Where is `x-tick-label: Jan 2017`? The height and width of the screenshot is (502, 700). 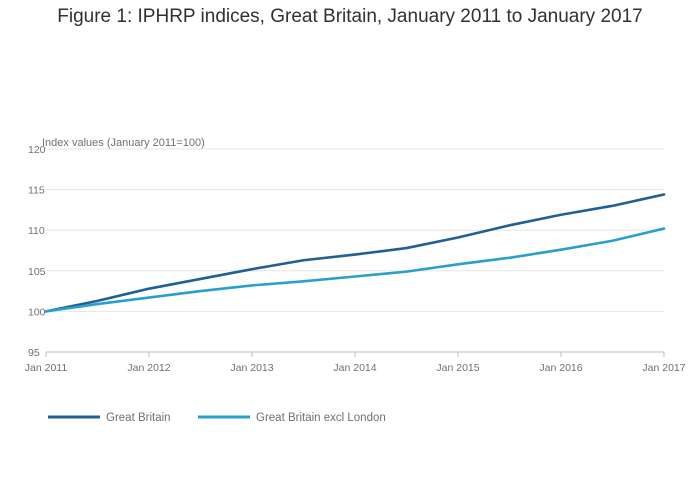 x-tick-label: Jan 2017 is located at coordinates (663, 368).